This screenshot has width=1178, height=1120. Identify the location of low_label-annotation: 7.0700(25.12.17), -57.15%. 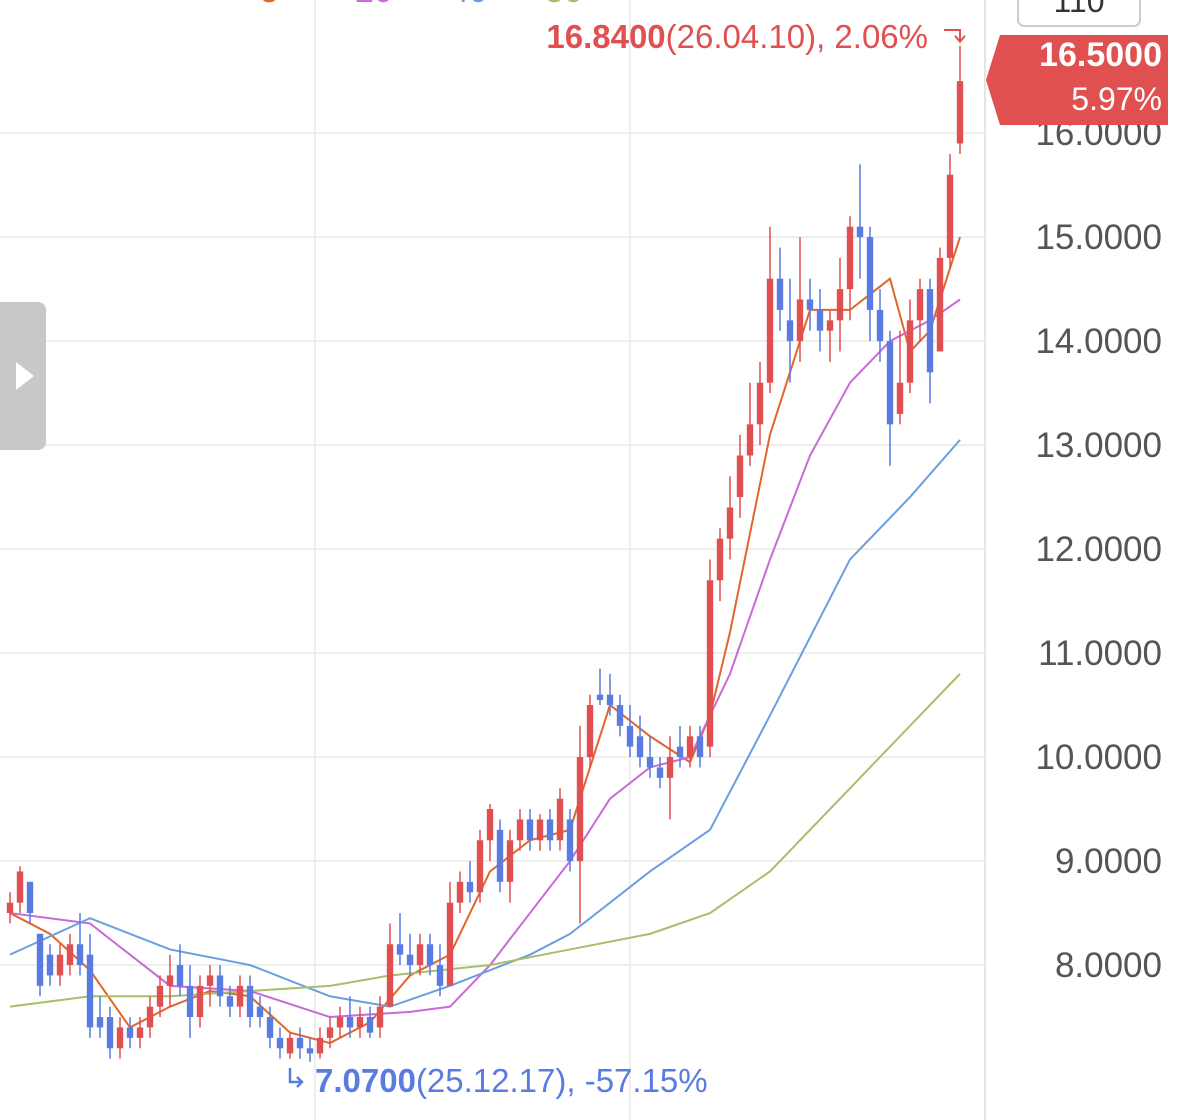
(511, 1080).